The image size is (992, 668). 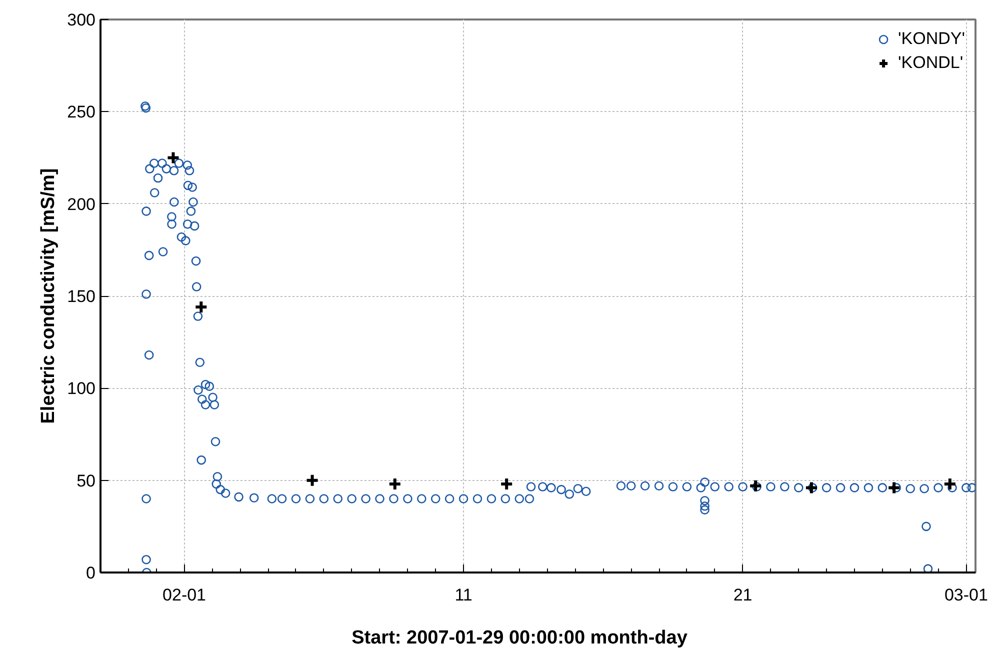 What do you see at coordinates (81, 388) in the screenshot?
I see `y-tick-label: 100` at bounding box center [81, 388].